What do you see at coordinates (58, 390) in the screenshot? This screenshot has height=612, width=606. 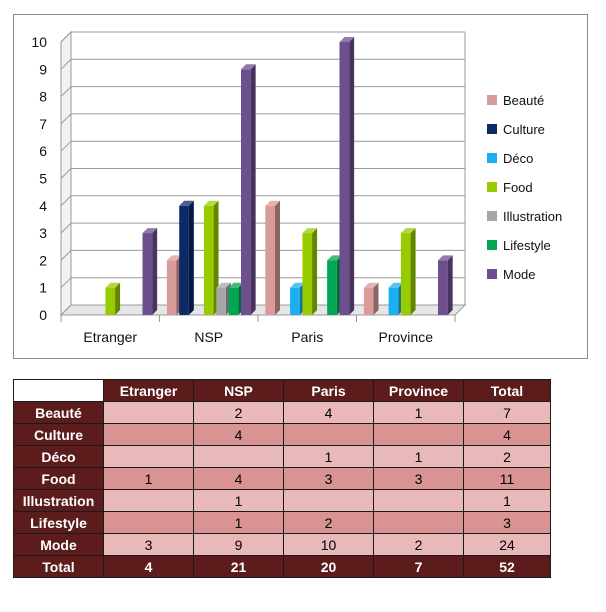 I see `table-corner` at bounding box center [58, 390].